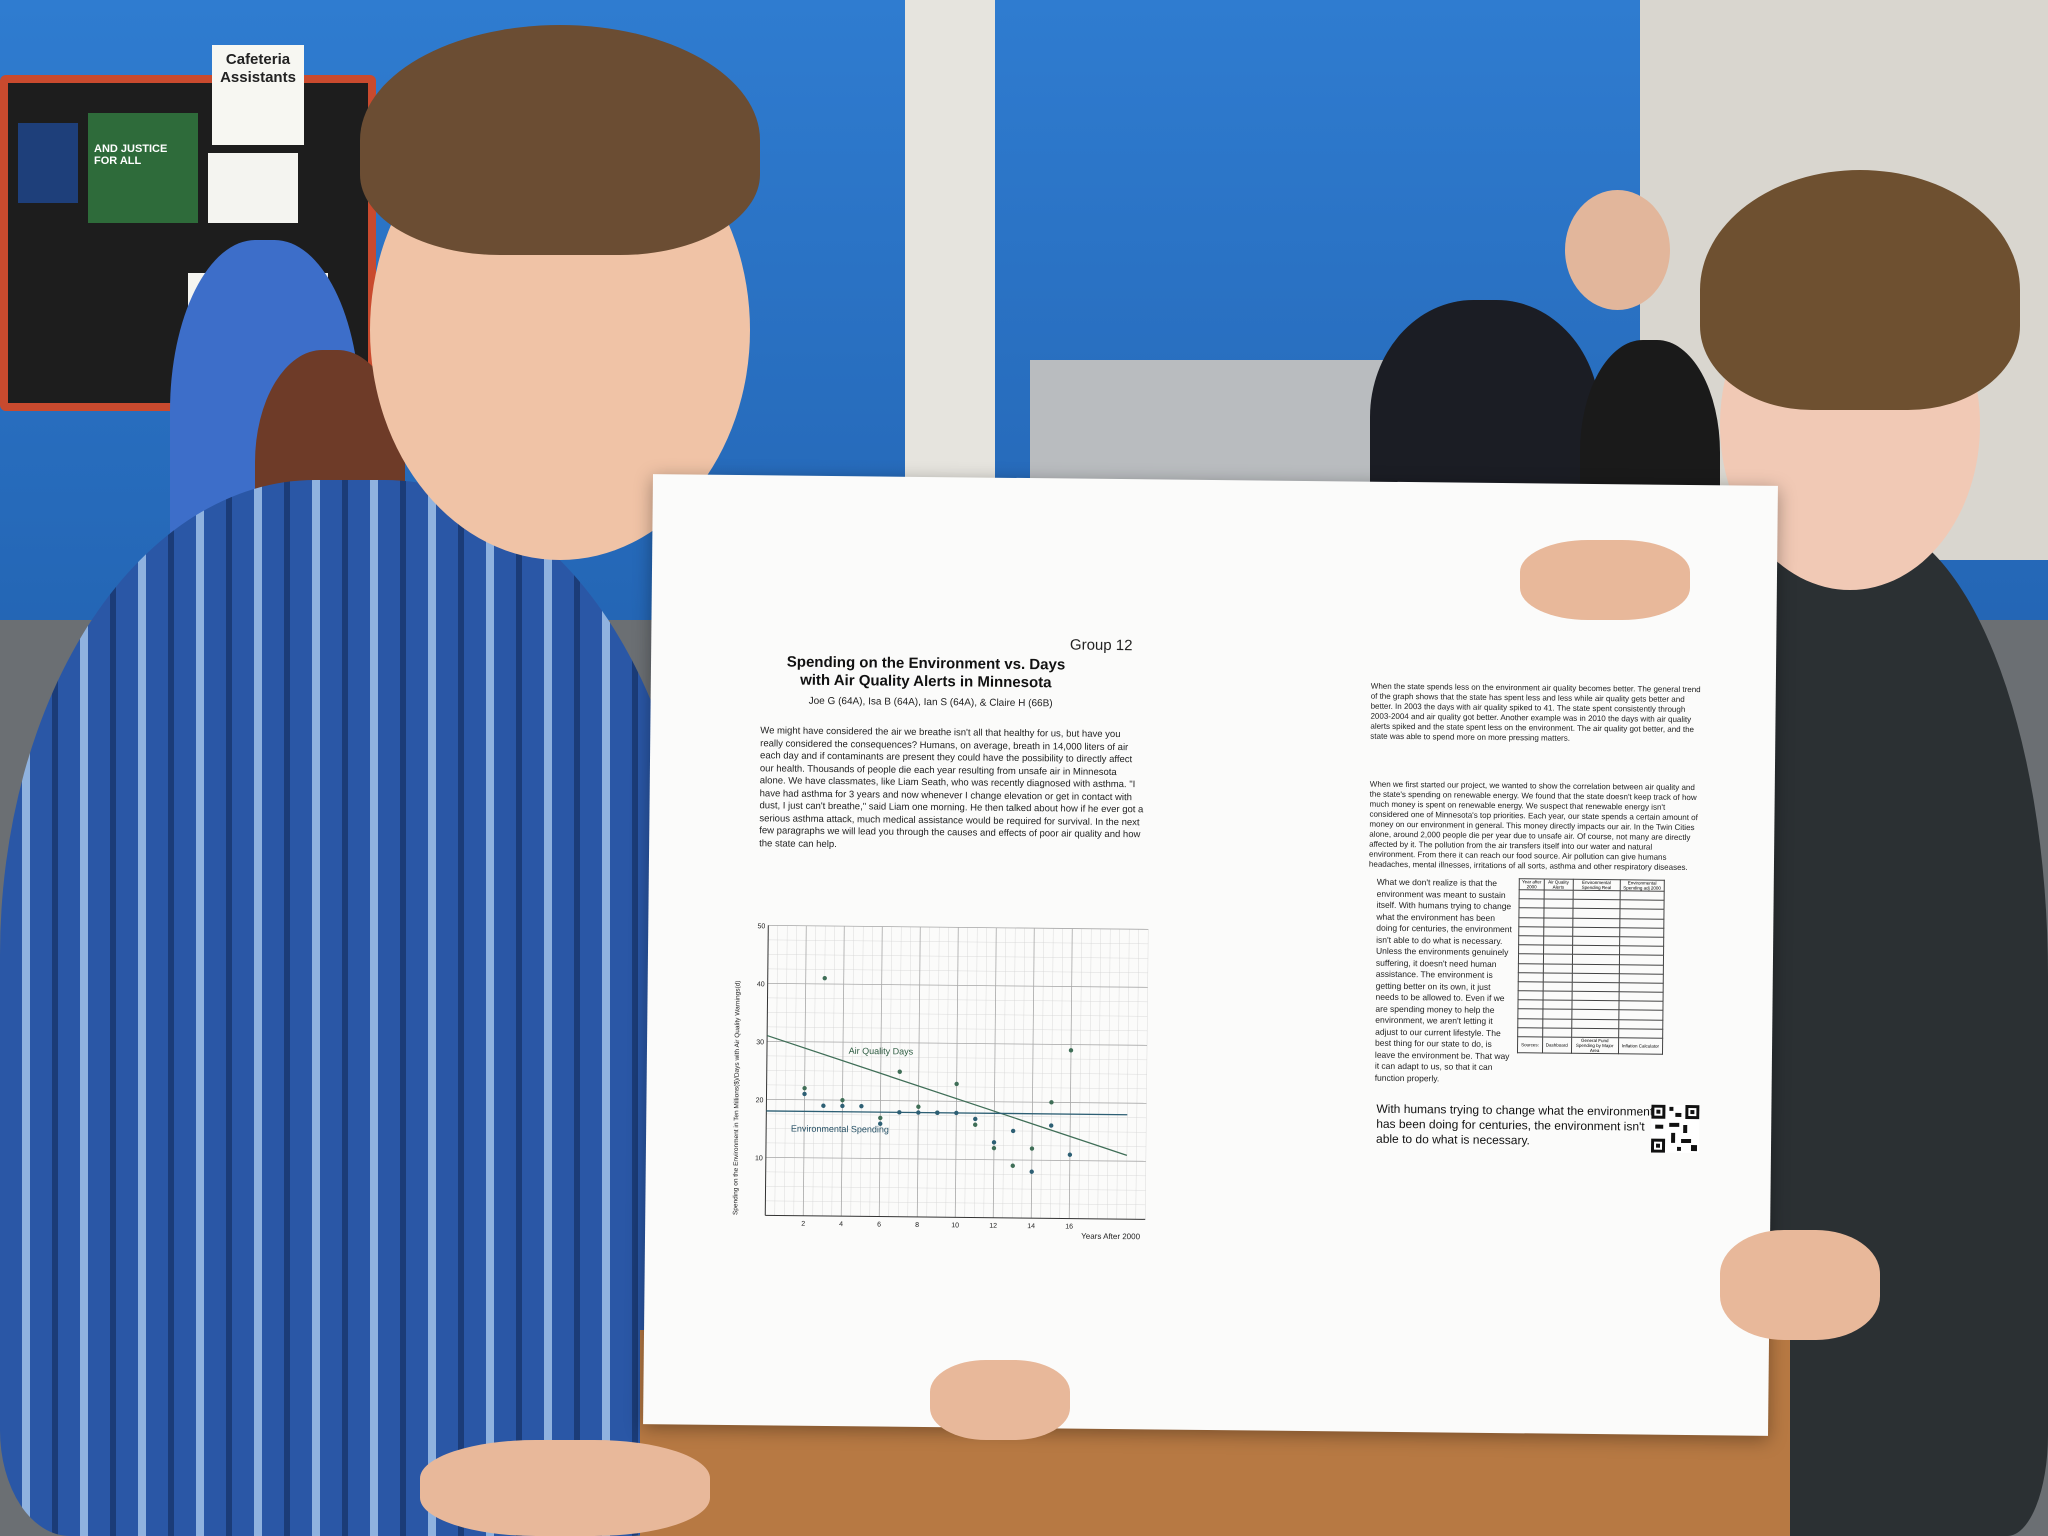 Image resolution: width=2048 pixels, height=1536 pixels. What do you see at coordinates (1111, 1237) in the screenshot?
I see `x-axis-label: Years After 2000` at bounding box center [1111, 1237].